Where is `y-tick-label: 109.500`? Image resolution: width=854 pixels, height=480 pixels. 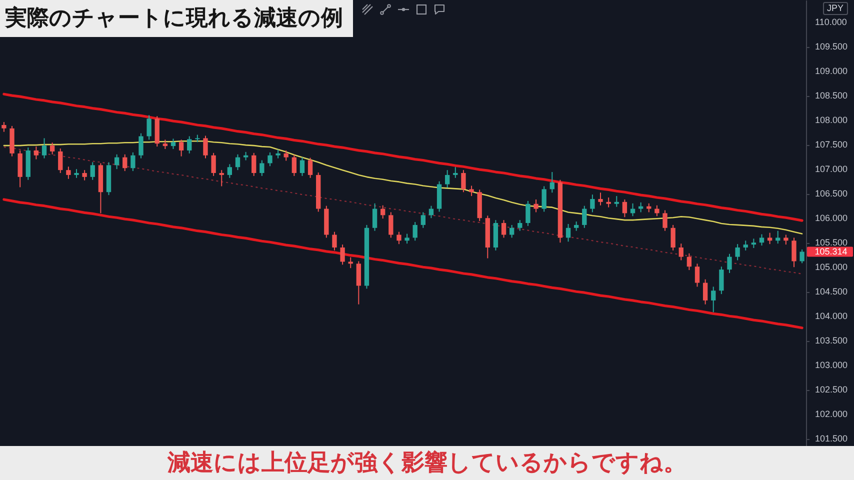 y-tick-label: 109.500 is located at coordinates (831, 47).